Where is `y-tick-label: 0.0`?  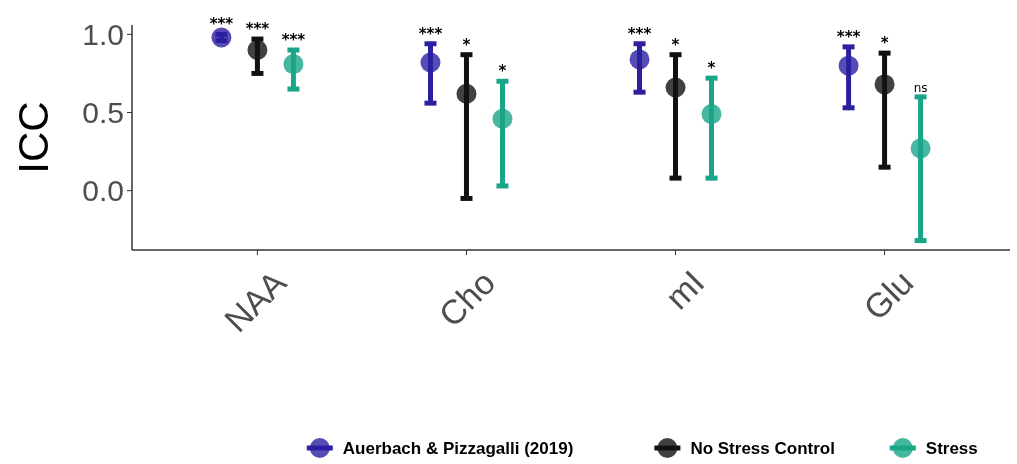 y-tick-label: 0.0 is located at coordinates (103, 191).